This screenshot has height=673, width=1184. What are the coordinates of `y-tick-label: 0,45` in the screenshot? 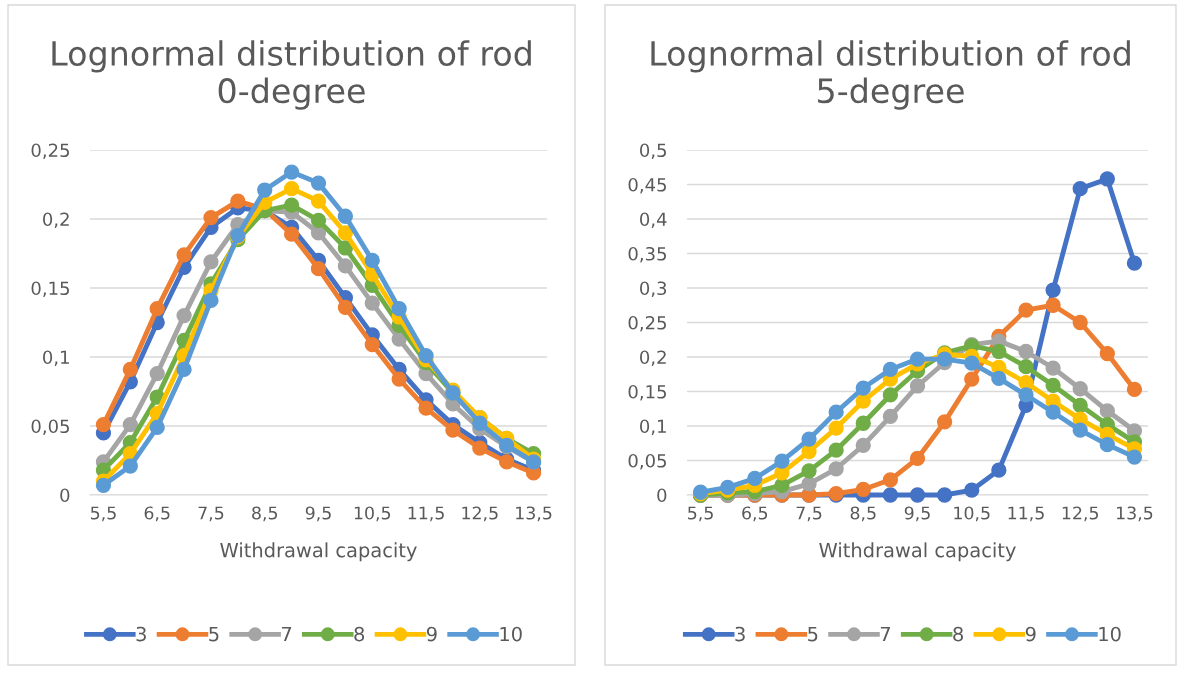 It's located at (647, 185).